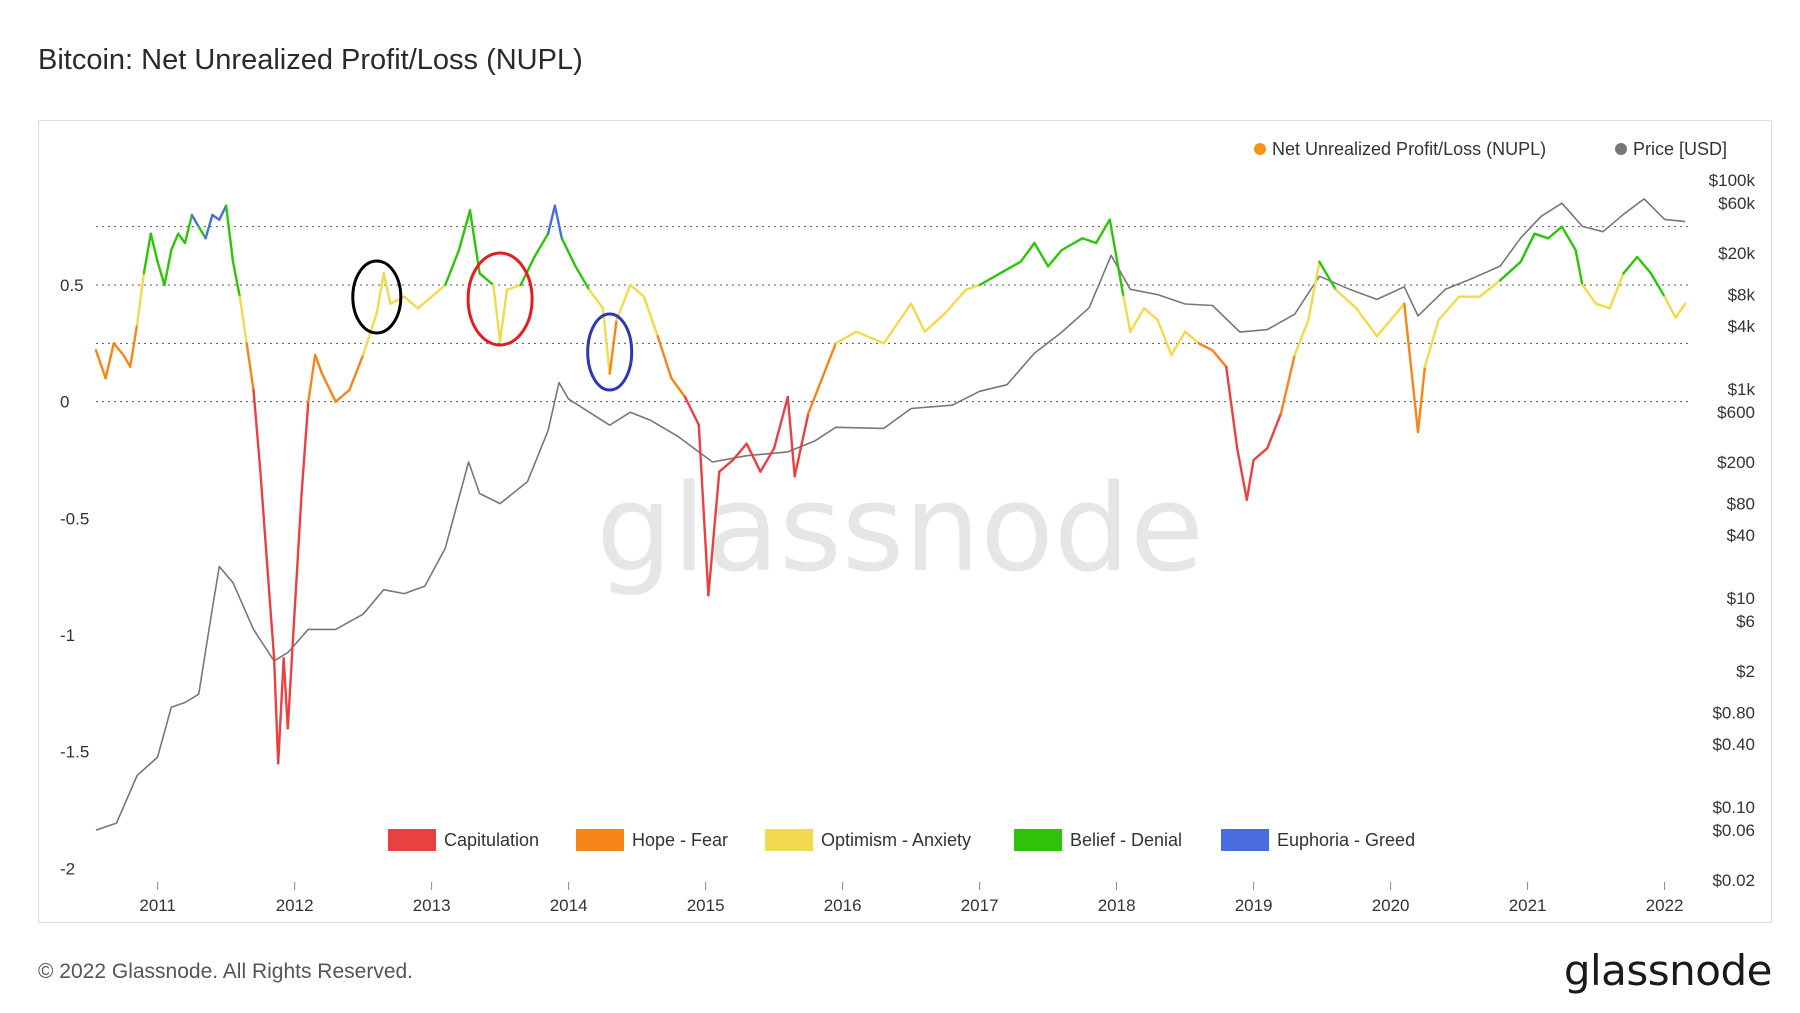 The width and height of the screenshot is (1800, 1013). What do you see at coordinates (1665, 905) in the screenshot?
I see `x-axis-tick: 2022` at bounding box center [1665, 905].